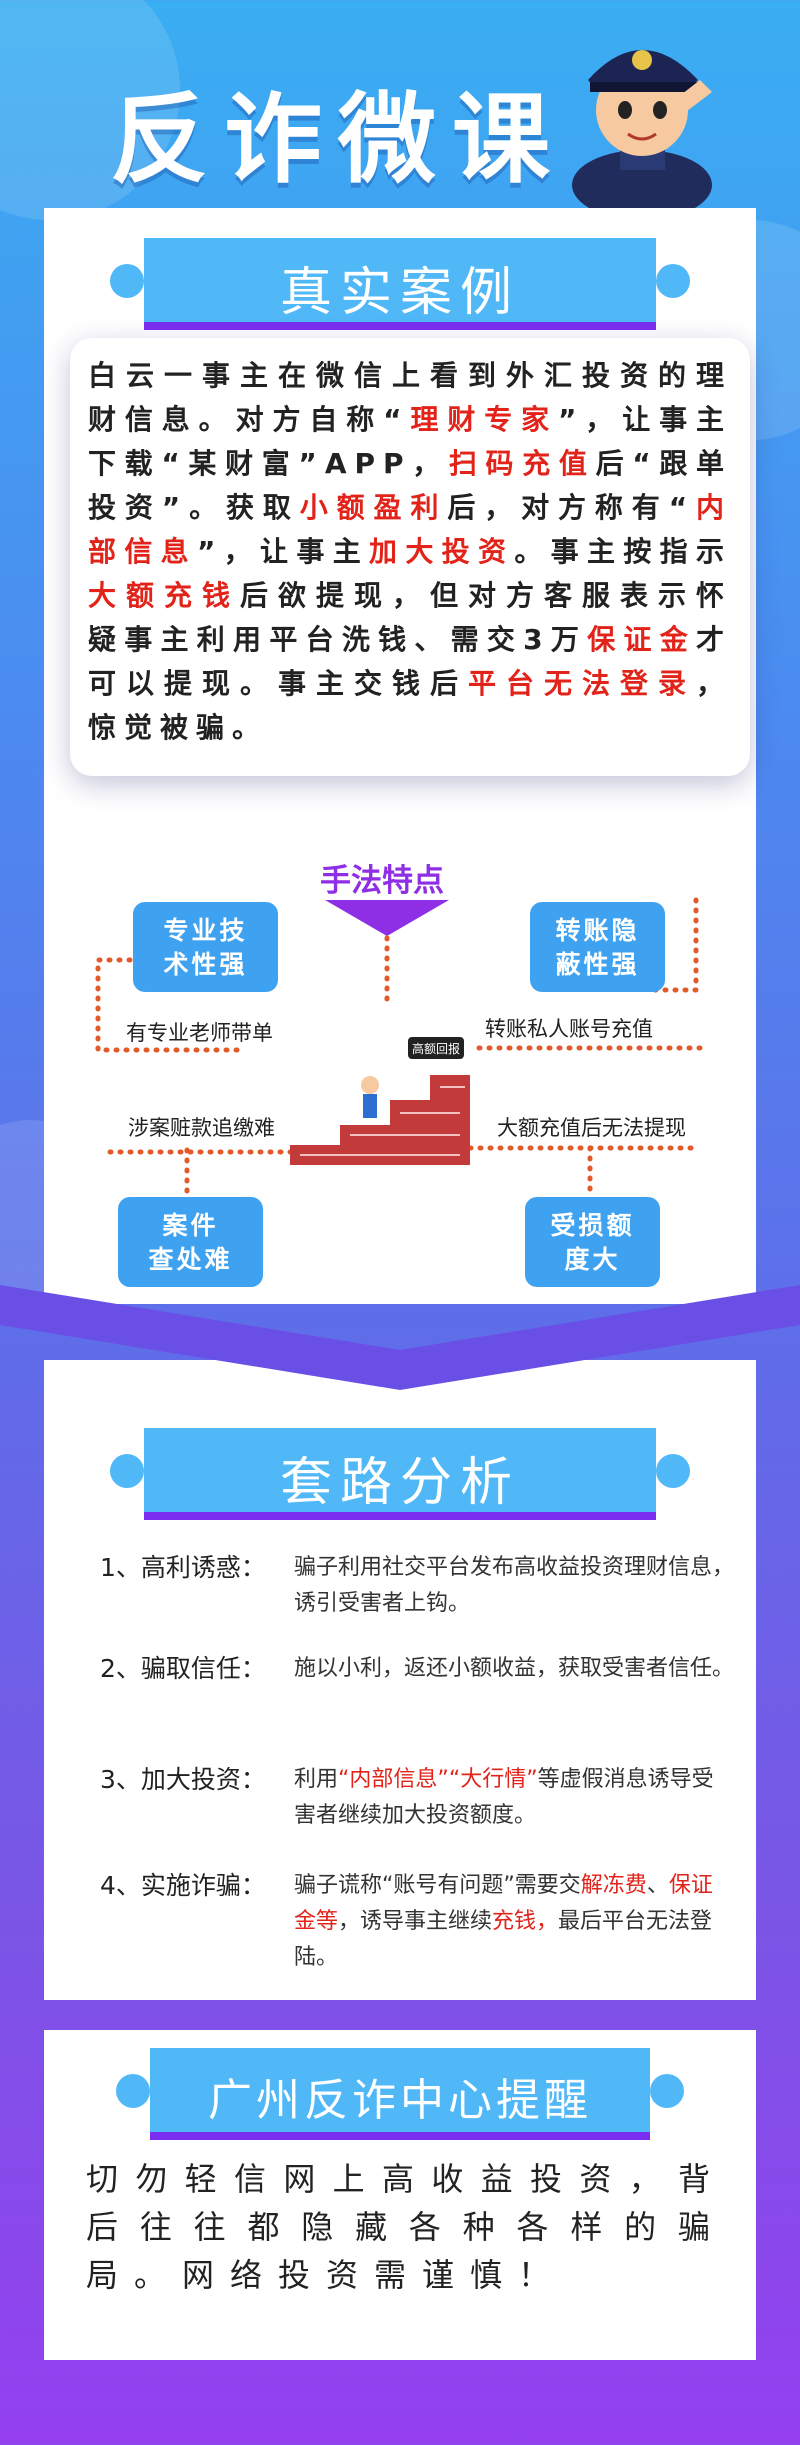 This screenshot has height=2445, width=800. I want to click on step-desc-segment: 施以小利，返还小额收益，获取受害者信任。, so click(514, 1668).